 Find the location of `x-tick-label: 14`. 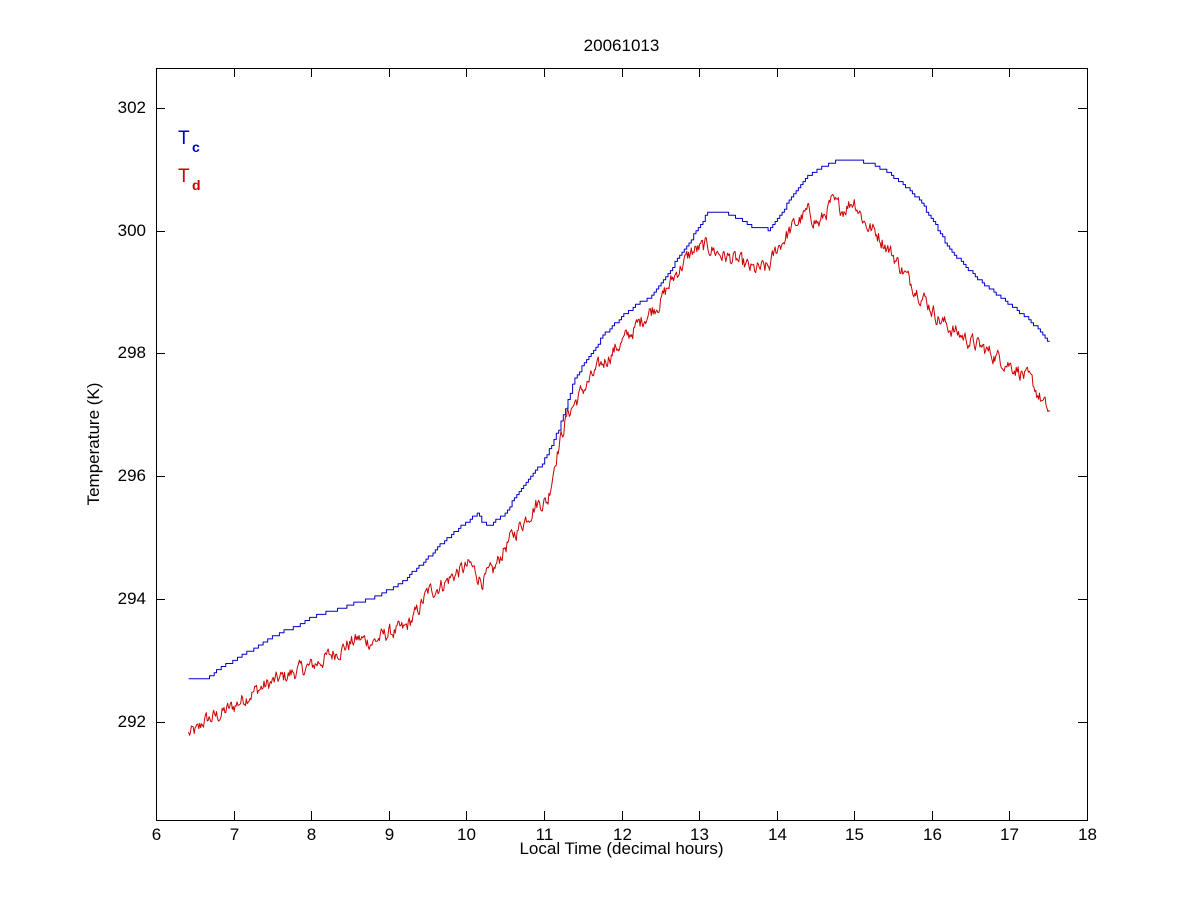

x-tick-label: 14 is located at coordinates (777, 834).